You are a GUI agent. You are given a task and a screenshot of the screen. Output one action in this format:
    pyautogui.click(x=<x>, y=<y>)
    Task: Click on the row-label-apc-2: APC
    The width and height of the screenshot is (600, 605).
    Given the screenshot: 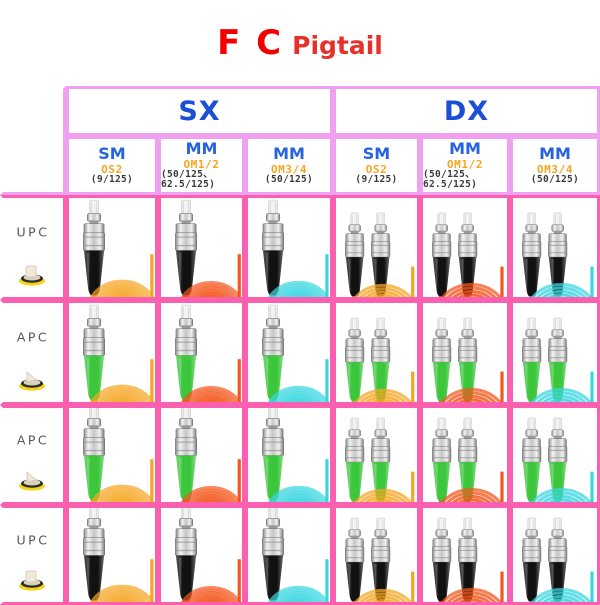 What is the action you would take?
    pyautogui.click(x=33, y=455)
    